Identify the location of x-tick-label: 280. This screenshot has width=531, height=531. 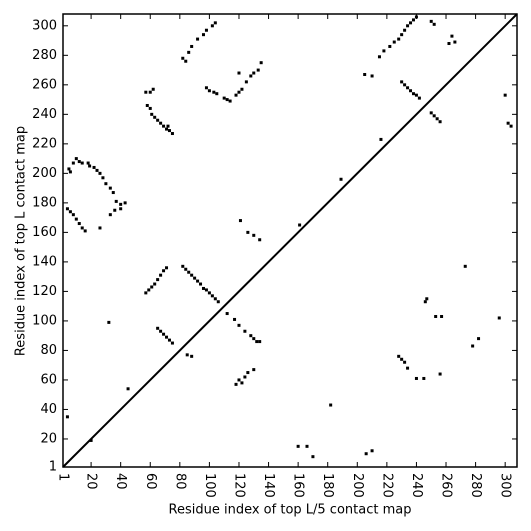
(475, 485).